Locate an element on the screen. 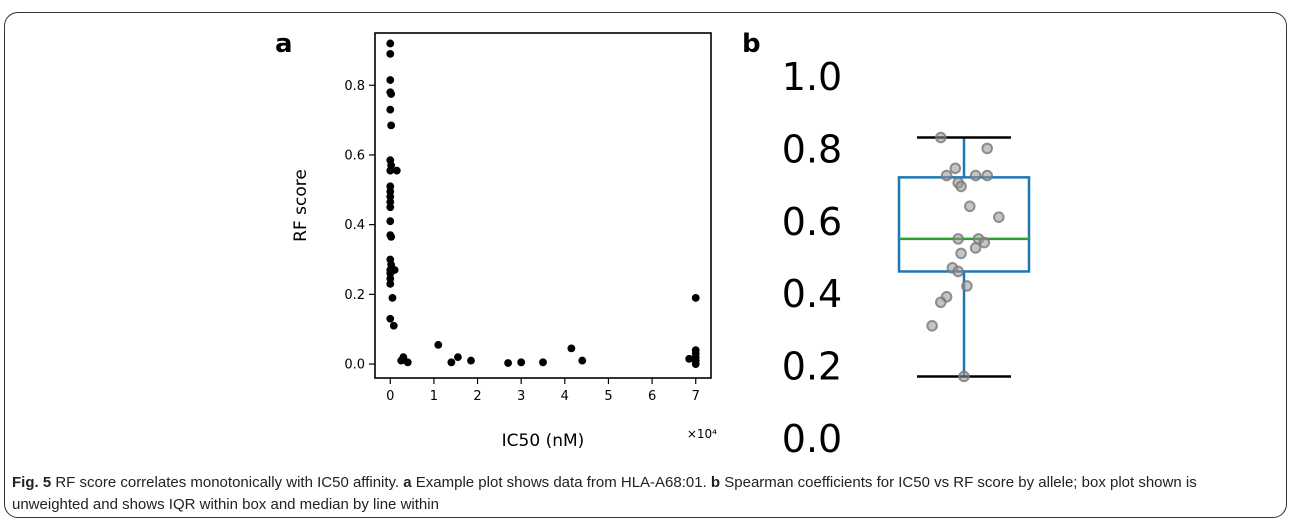  y-tick-label: 0.2 is located at coordinates (354, 295).